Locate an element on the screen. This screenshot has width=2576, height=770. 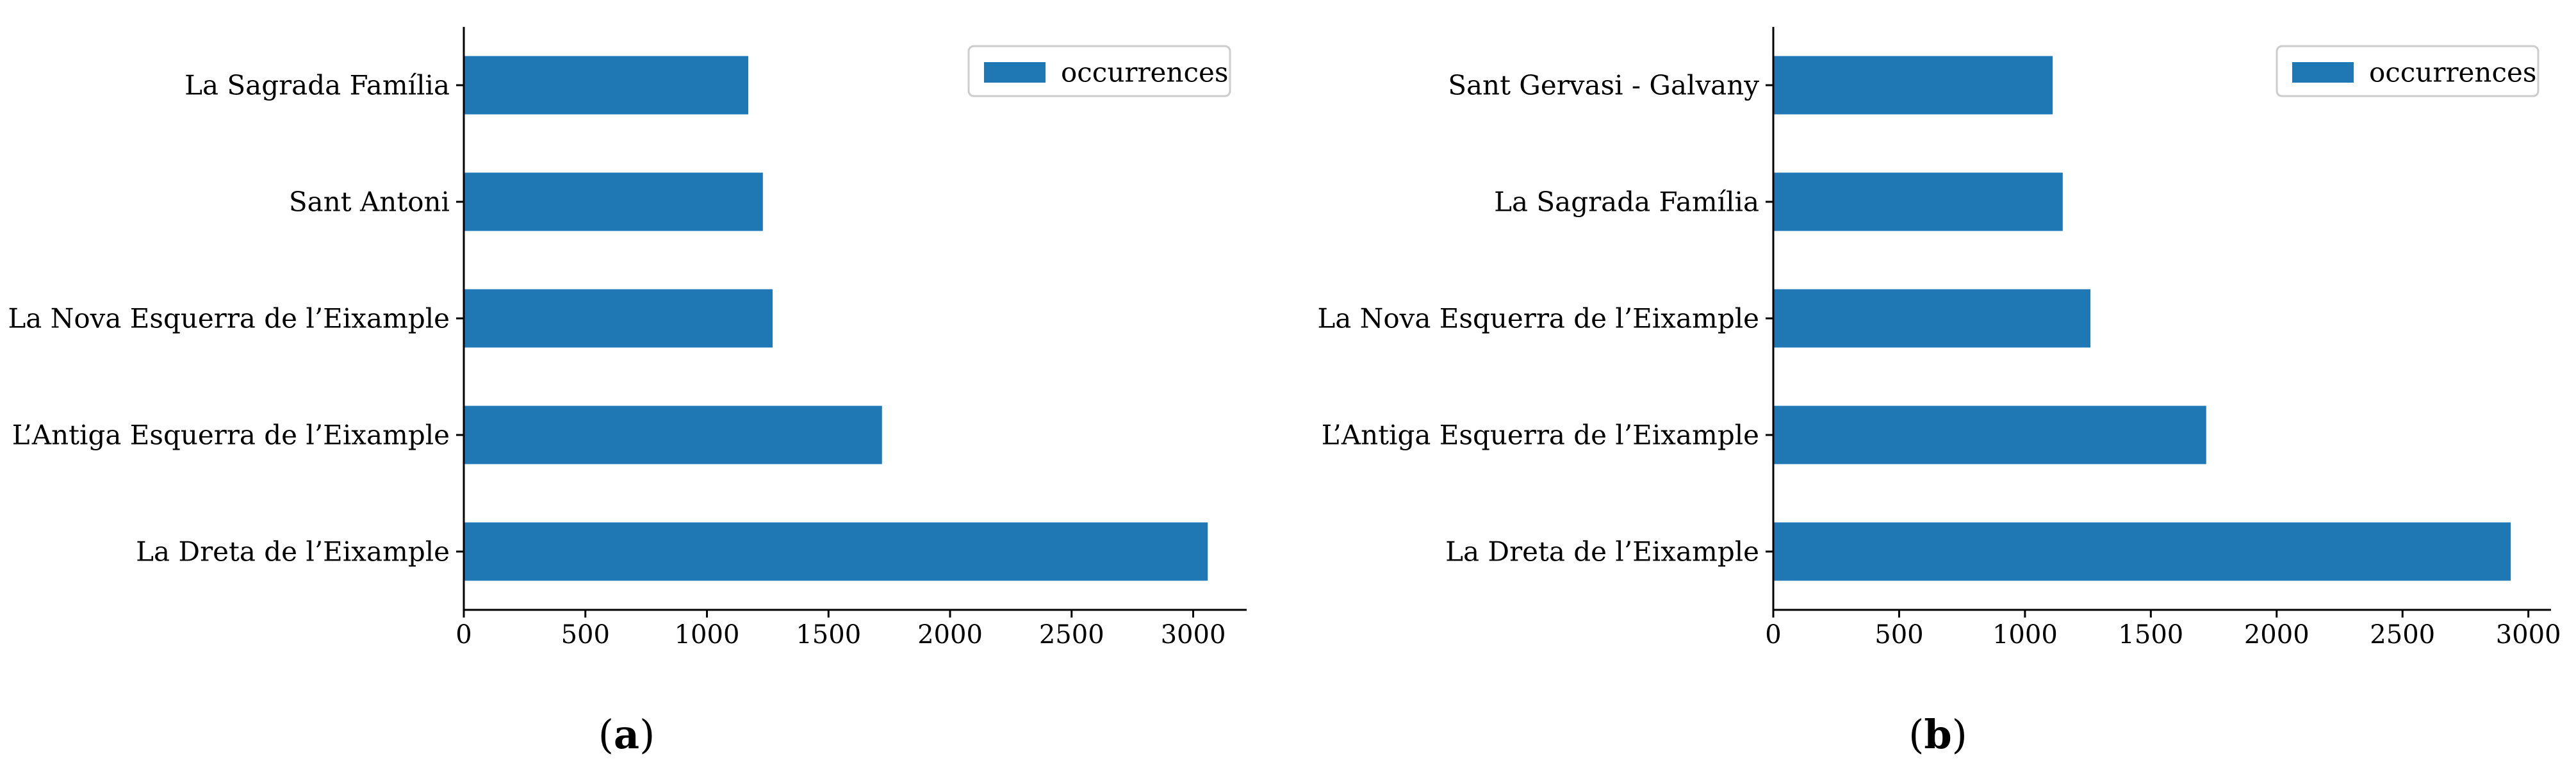
panel-letter: a is located at coordinates (626, 734).